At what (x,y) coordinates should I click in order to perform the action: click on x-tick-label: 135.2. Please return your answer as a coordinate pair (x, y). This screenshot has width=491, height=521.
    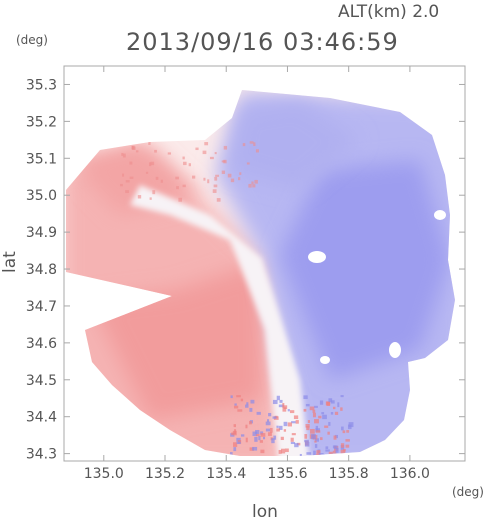
    Looking at the image, I should click on (165, 474).